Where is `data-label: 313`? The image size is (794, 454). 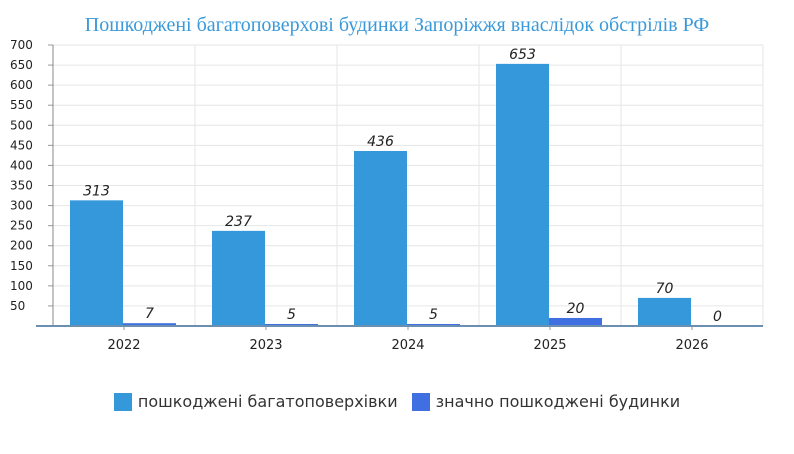 data-label: 313 is located at coordinates (96, 191).